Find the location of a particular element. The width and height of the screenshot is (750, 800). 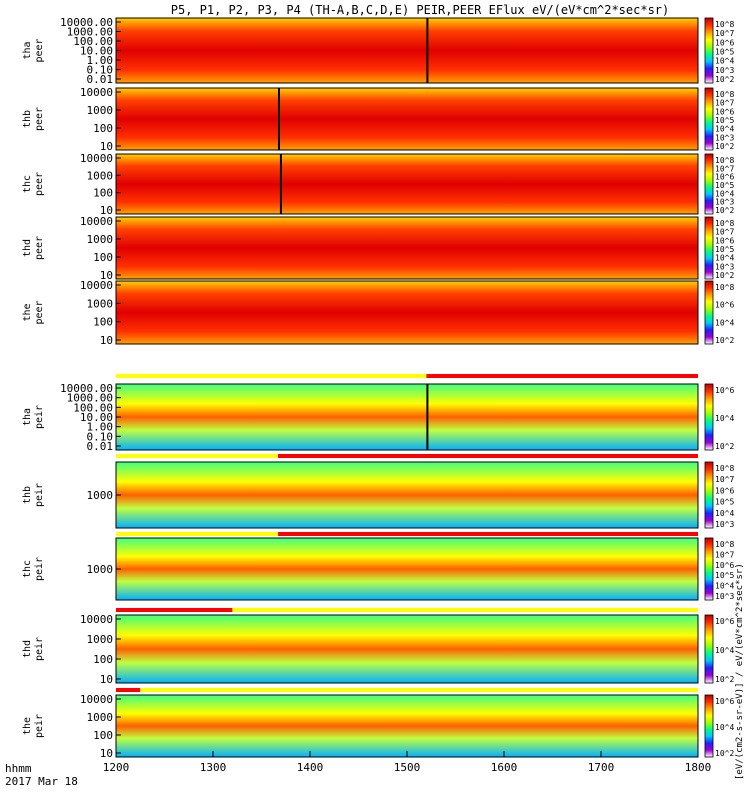

y-tick-label: 100.00 is located at coordinates (93, 407).